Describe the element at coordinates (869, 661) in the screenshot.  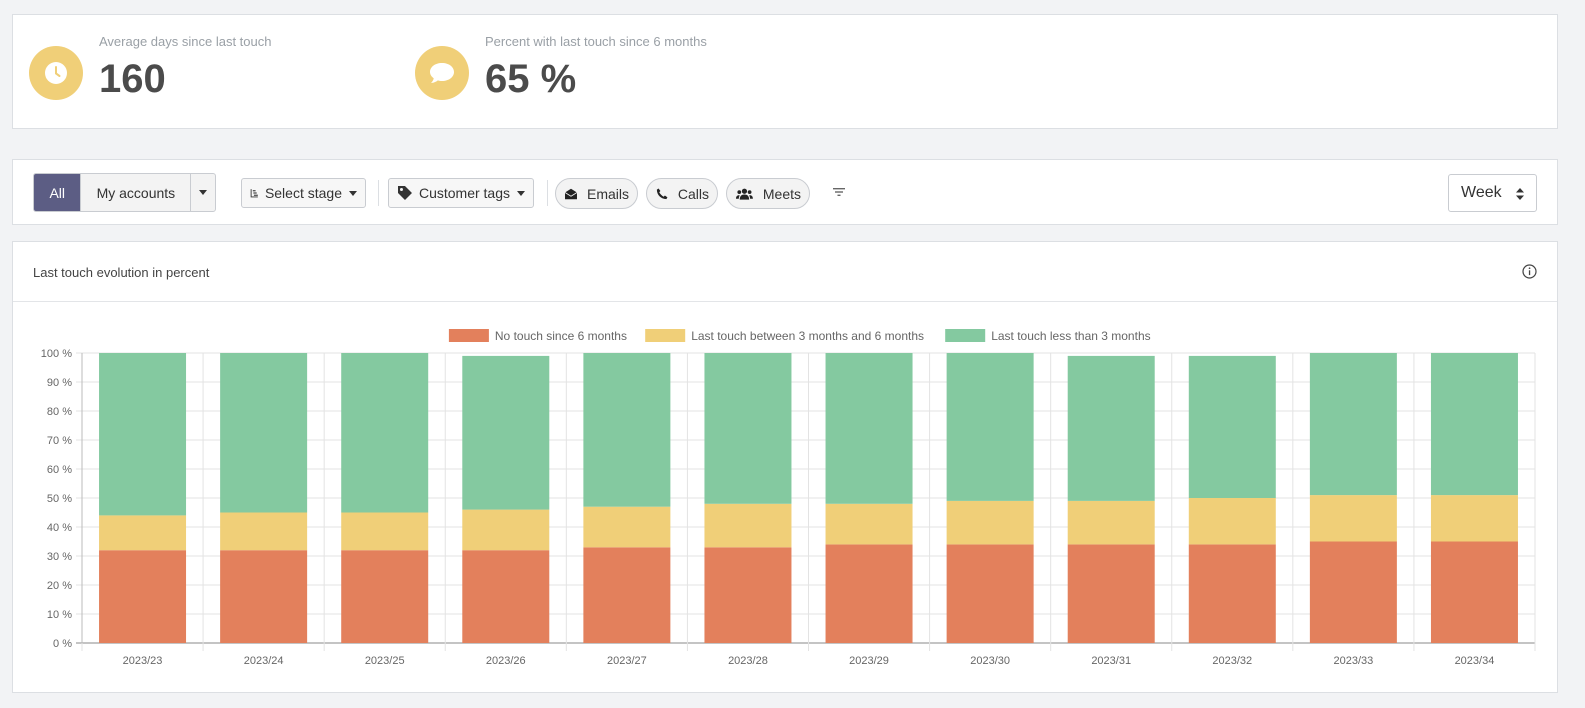
I see `x-tick-label: 2023/29` at that location.